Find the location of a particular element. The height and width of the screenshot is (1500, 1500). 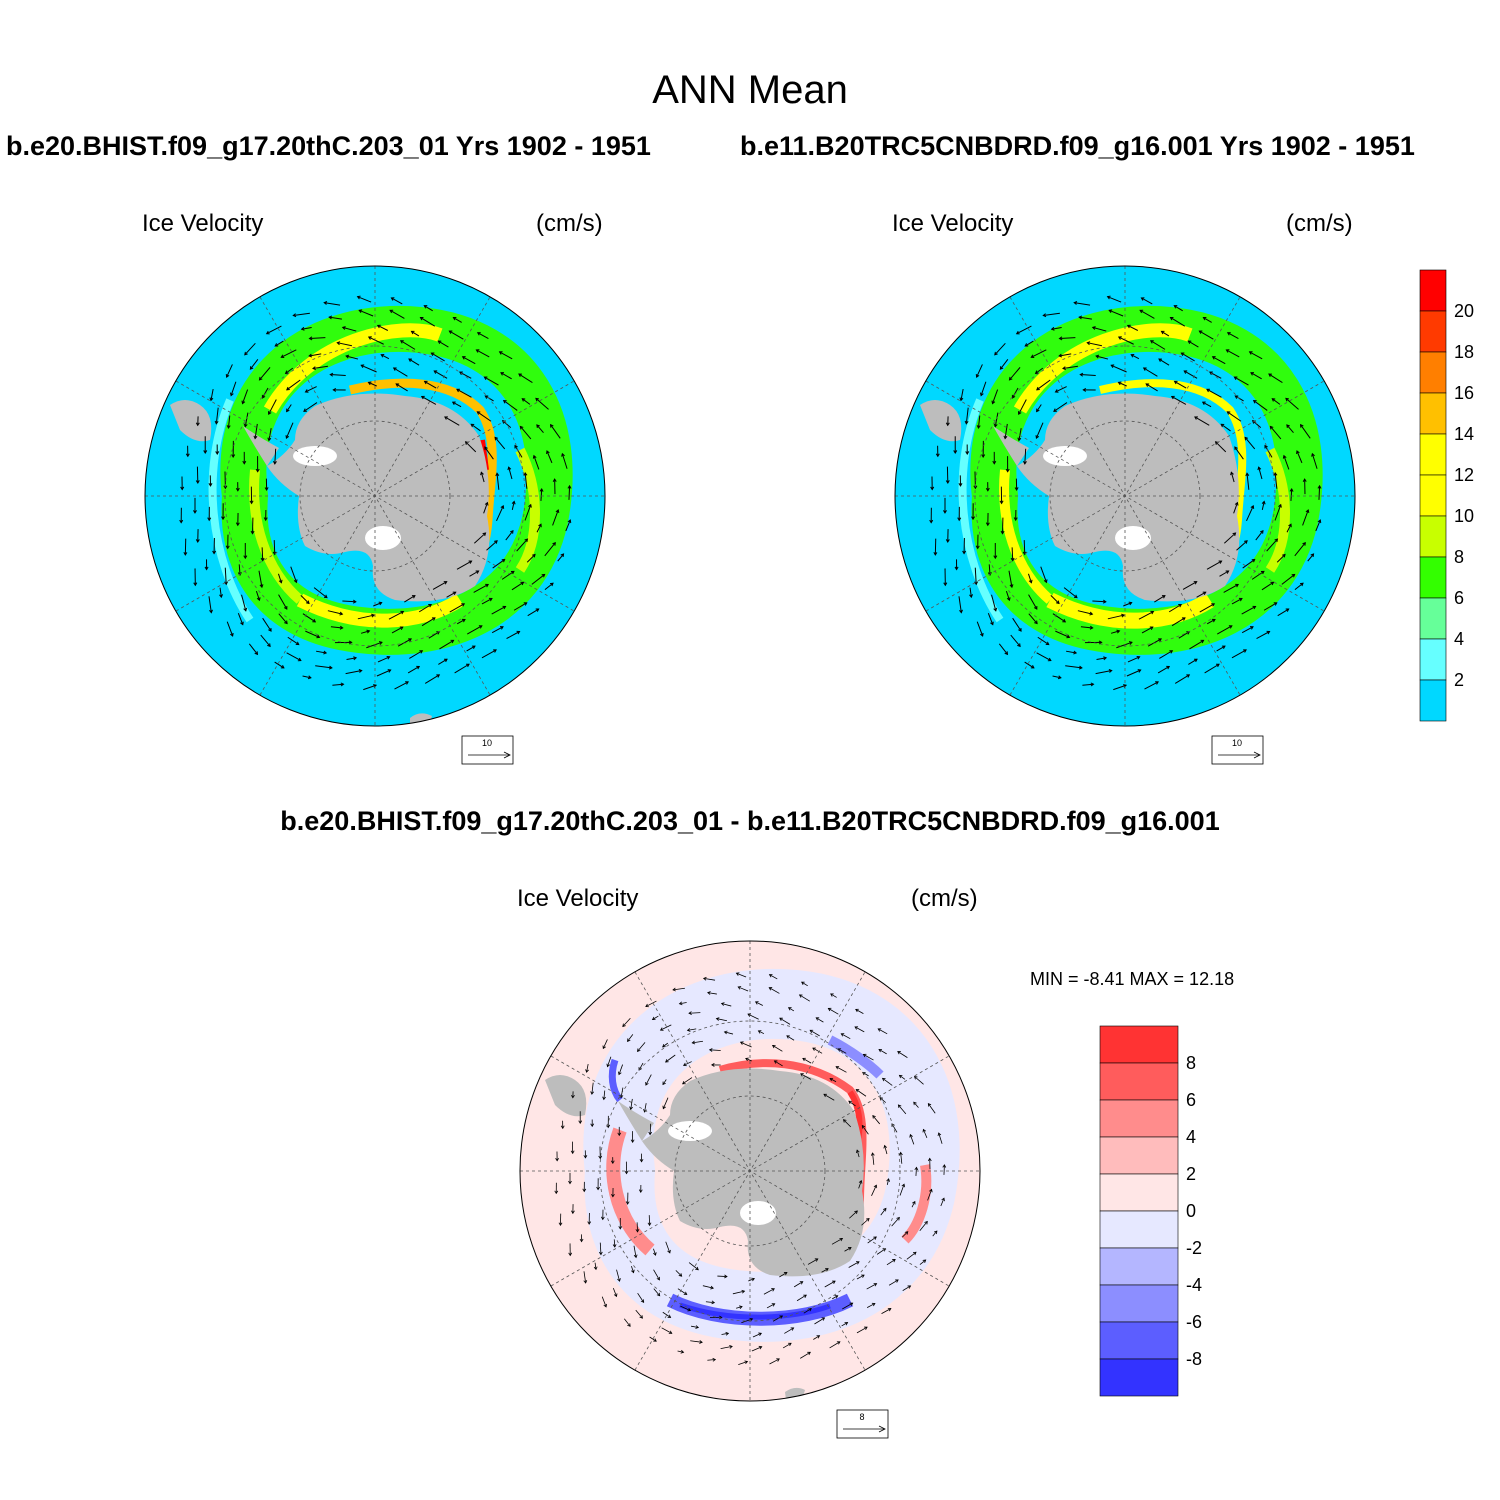

diff-colorbar-label: -4 is located at coordinates (1194, 1285).